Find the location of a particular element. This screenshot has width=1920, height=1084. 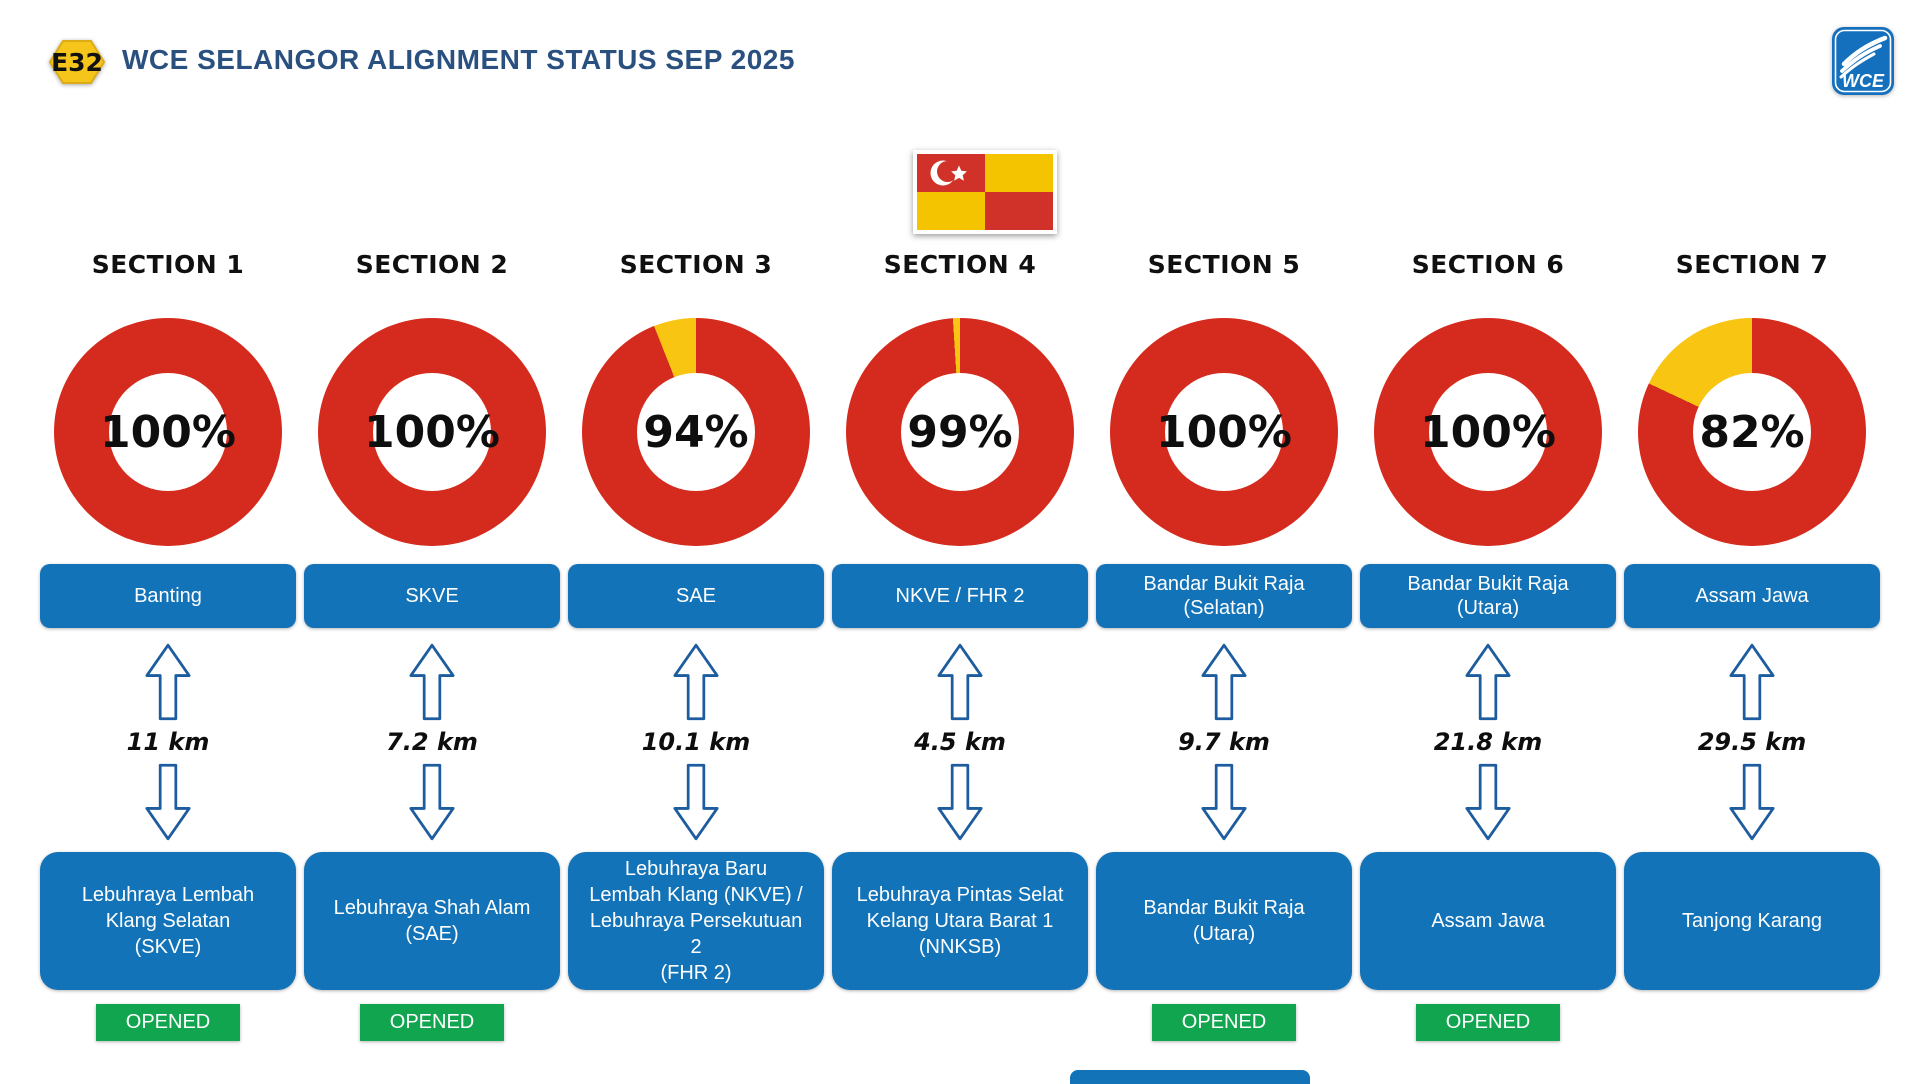

selangor-flag is located at coordinates (985, 192).